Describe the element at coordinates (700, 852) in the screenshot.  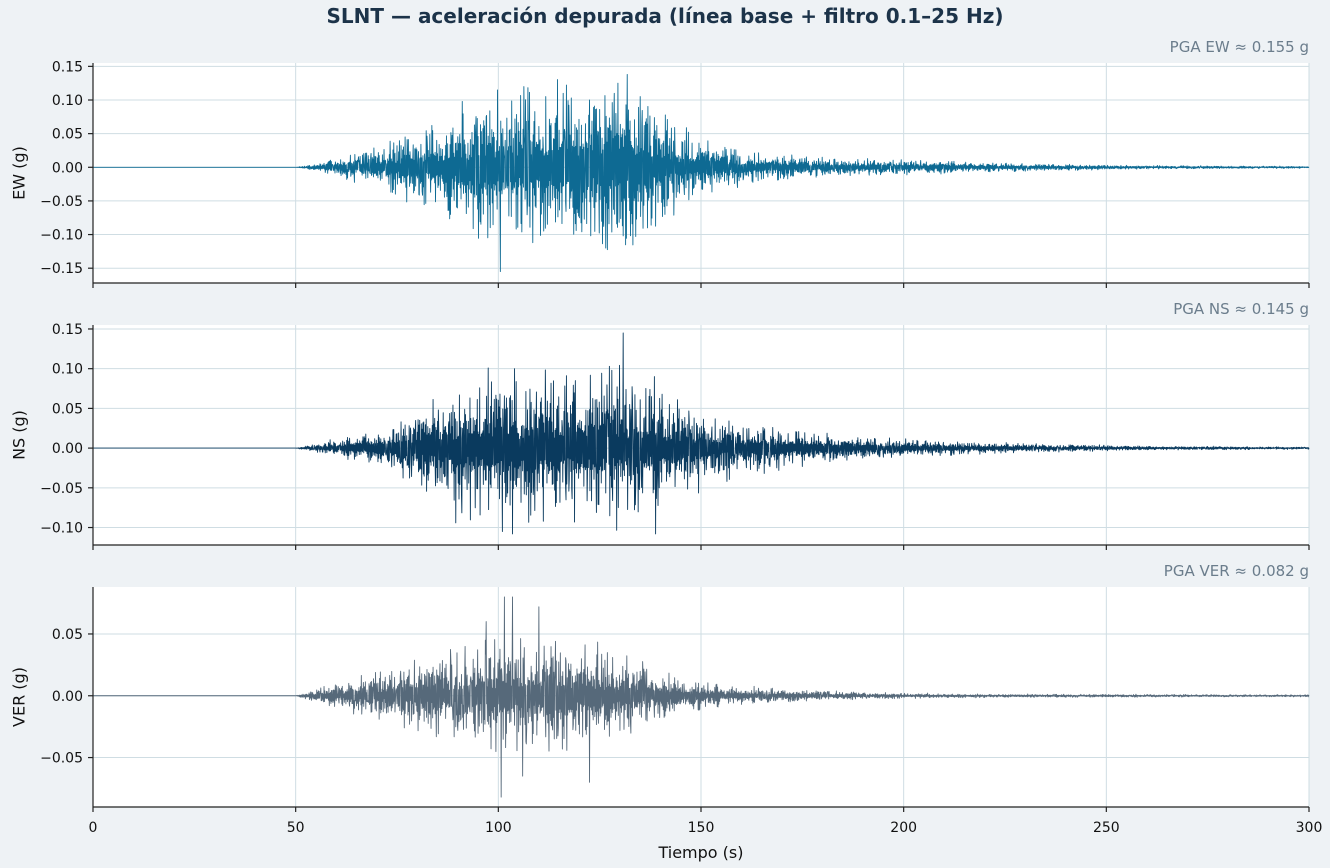
I see `x-axis-label: Tiempo (s)` at that location.